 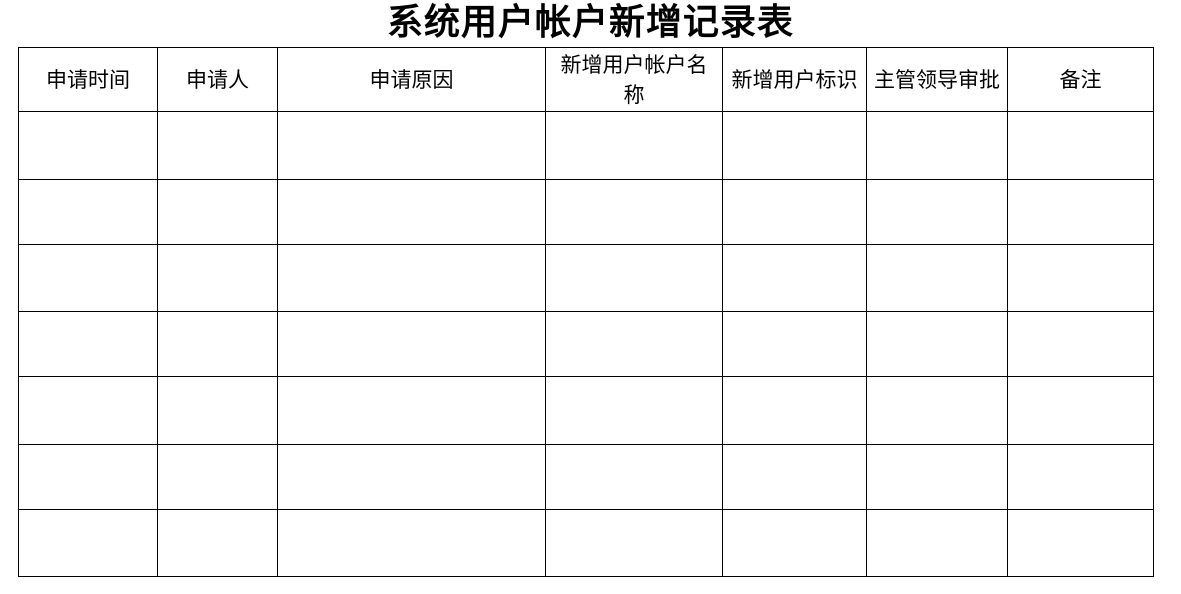 What do you see at coordinates (634, 79) in the screenshot?
I see `header-account-name: 新增用户帐户名称` at bounding box center [634, 79].